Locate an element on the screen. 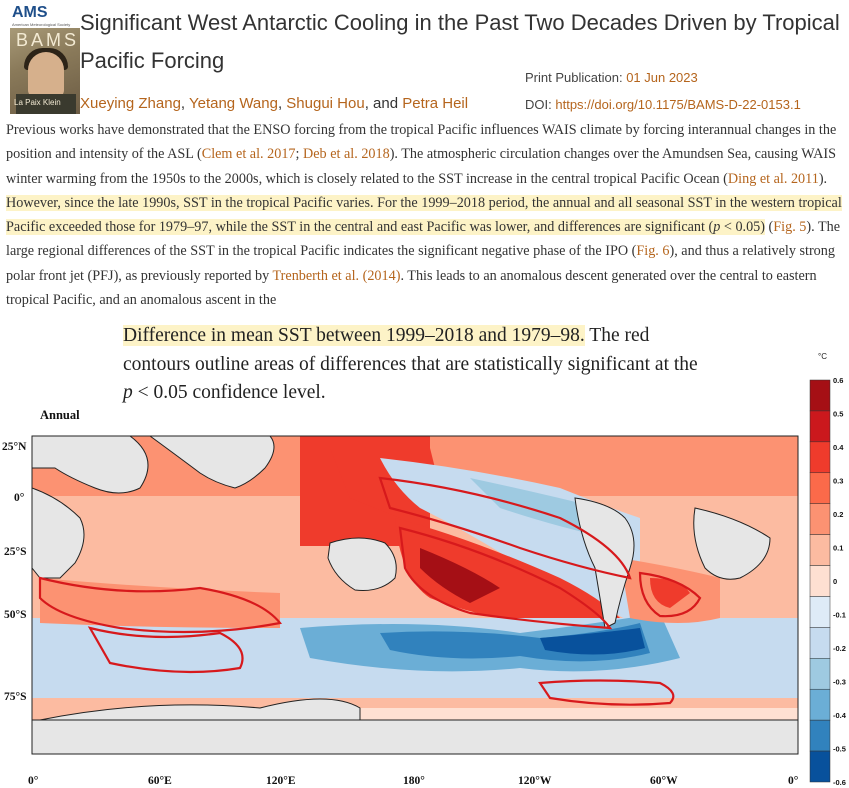  cover-footer: La Paix Klein is located at coordinates (37, 102).